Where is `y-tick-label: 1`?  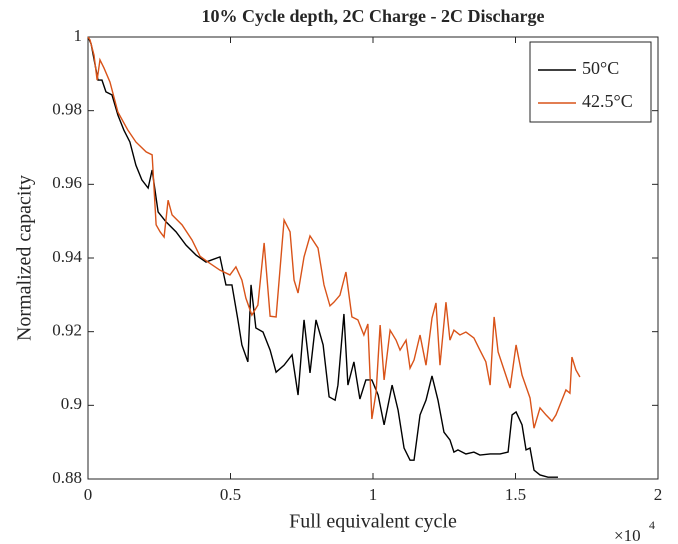
y-tick-label: 1 is located at coordinates (78, 35).